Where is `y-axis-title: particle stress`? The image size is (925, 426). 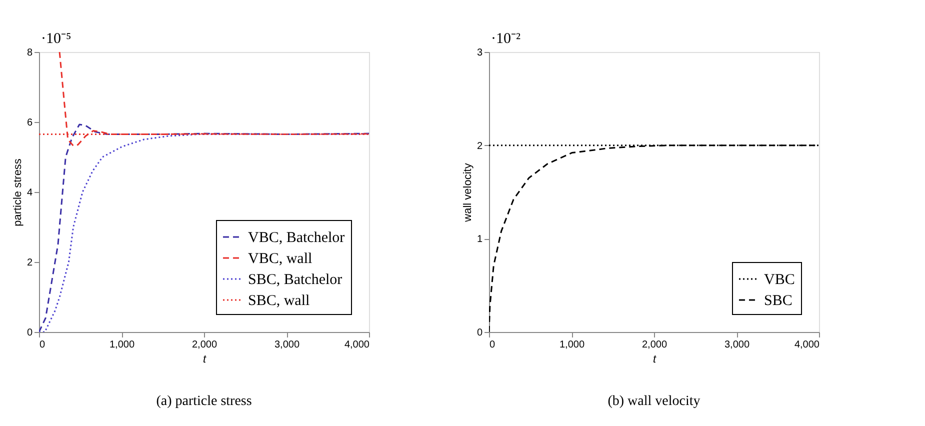
y-axis-title: particle stress is located at coordinates (18, 192).